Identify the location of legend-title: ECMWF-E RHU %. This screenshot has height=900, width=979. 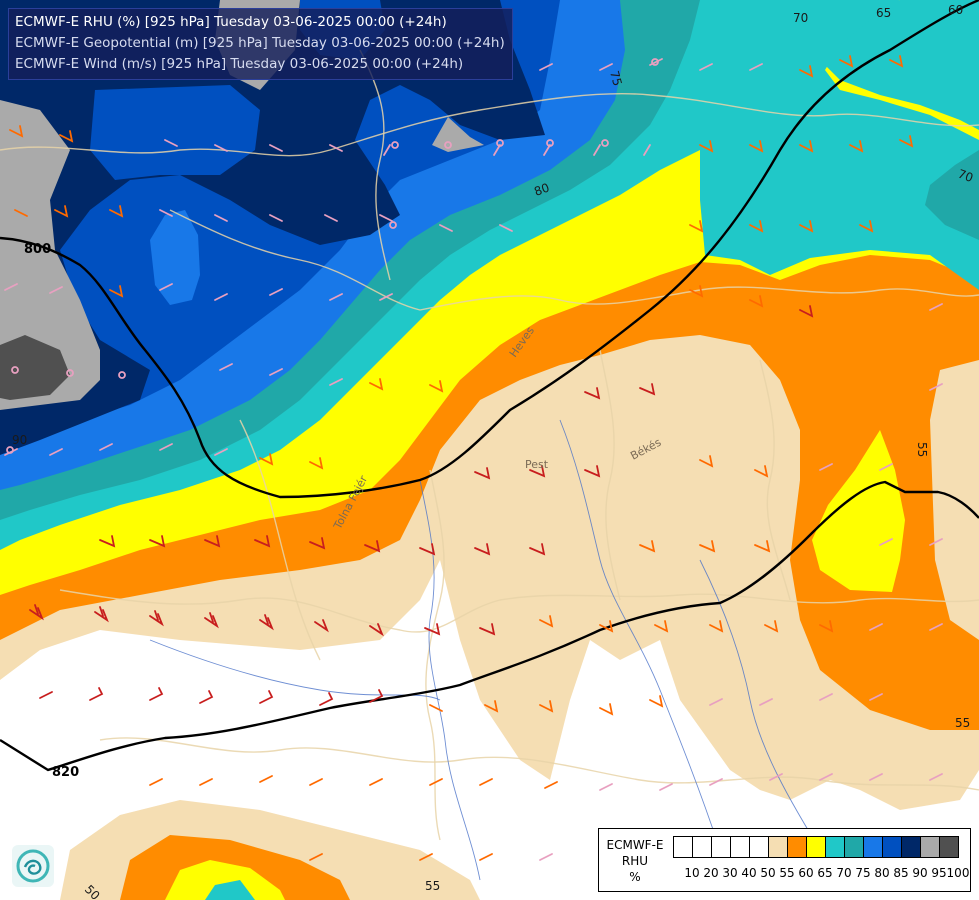
(635, 861).